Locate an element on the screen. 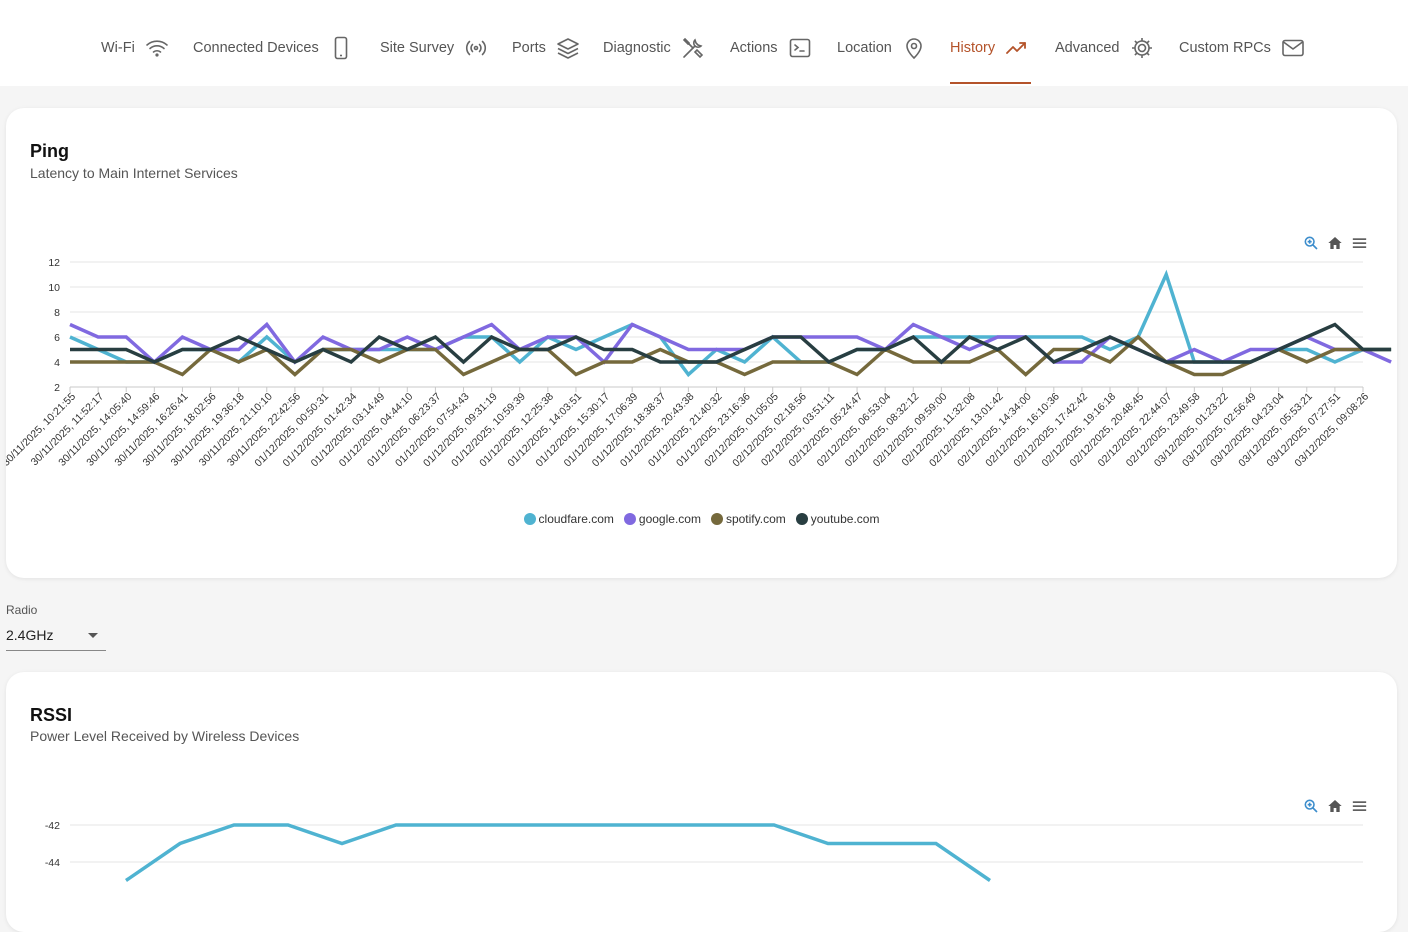 This screenshot has width=1408, height=932. rssi-subtitle: Power Level Received by Wireless Devices is located at coordinates (165, 736).